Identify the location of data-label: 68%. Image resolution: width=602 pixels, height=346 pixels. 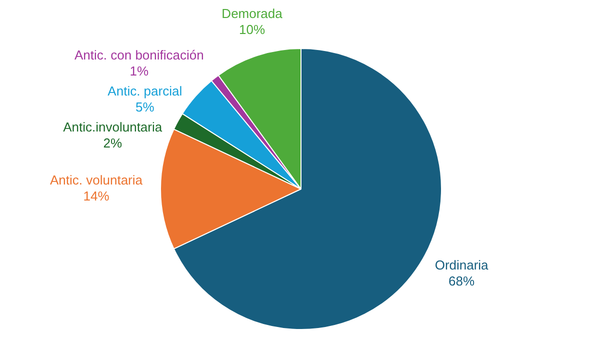
(462, 281).